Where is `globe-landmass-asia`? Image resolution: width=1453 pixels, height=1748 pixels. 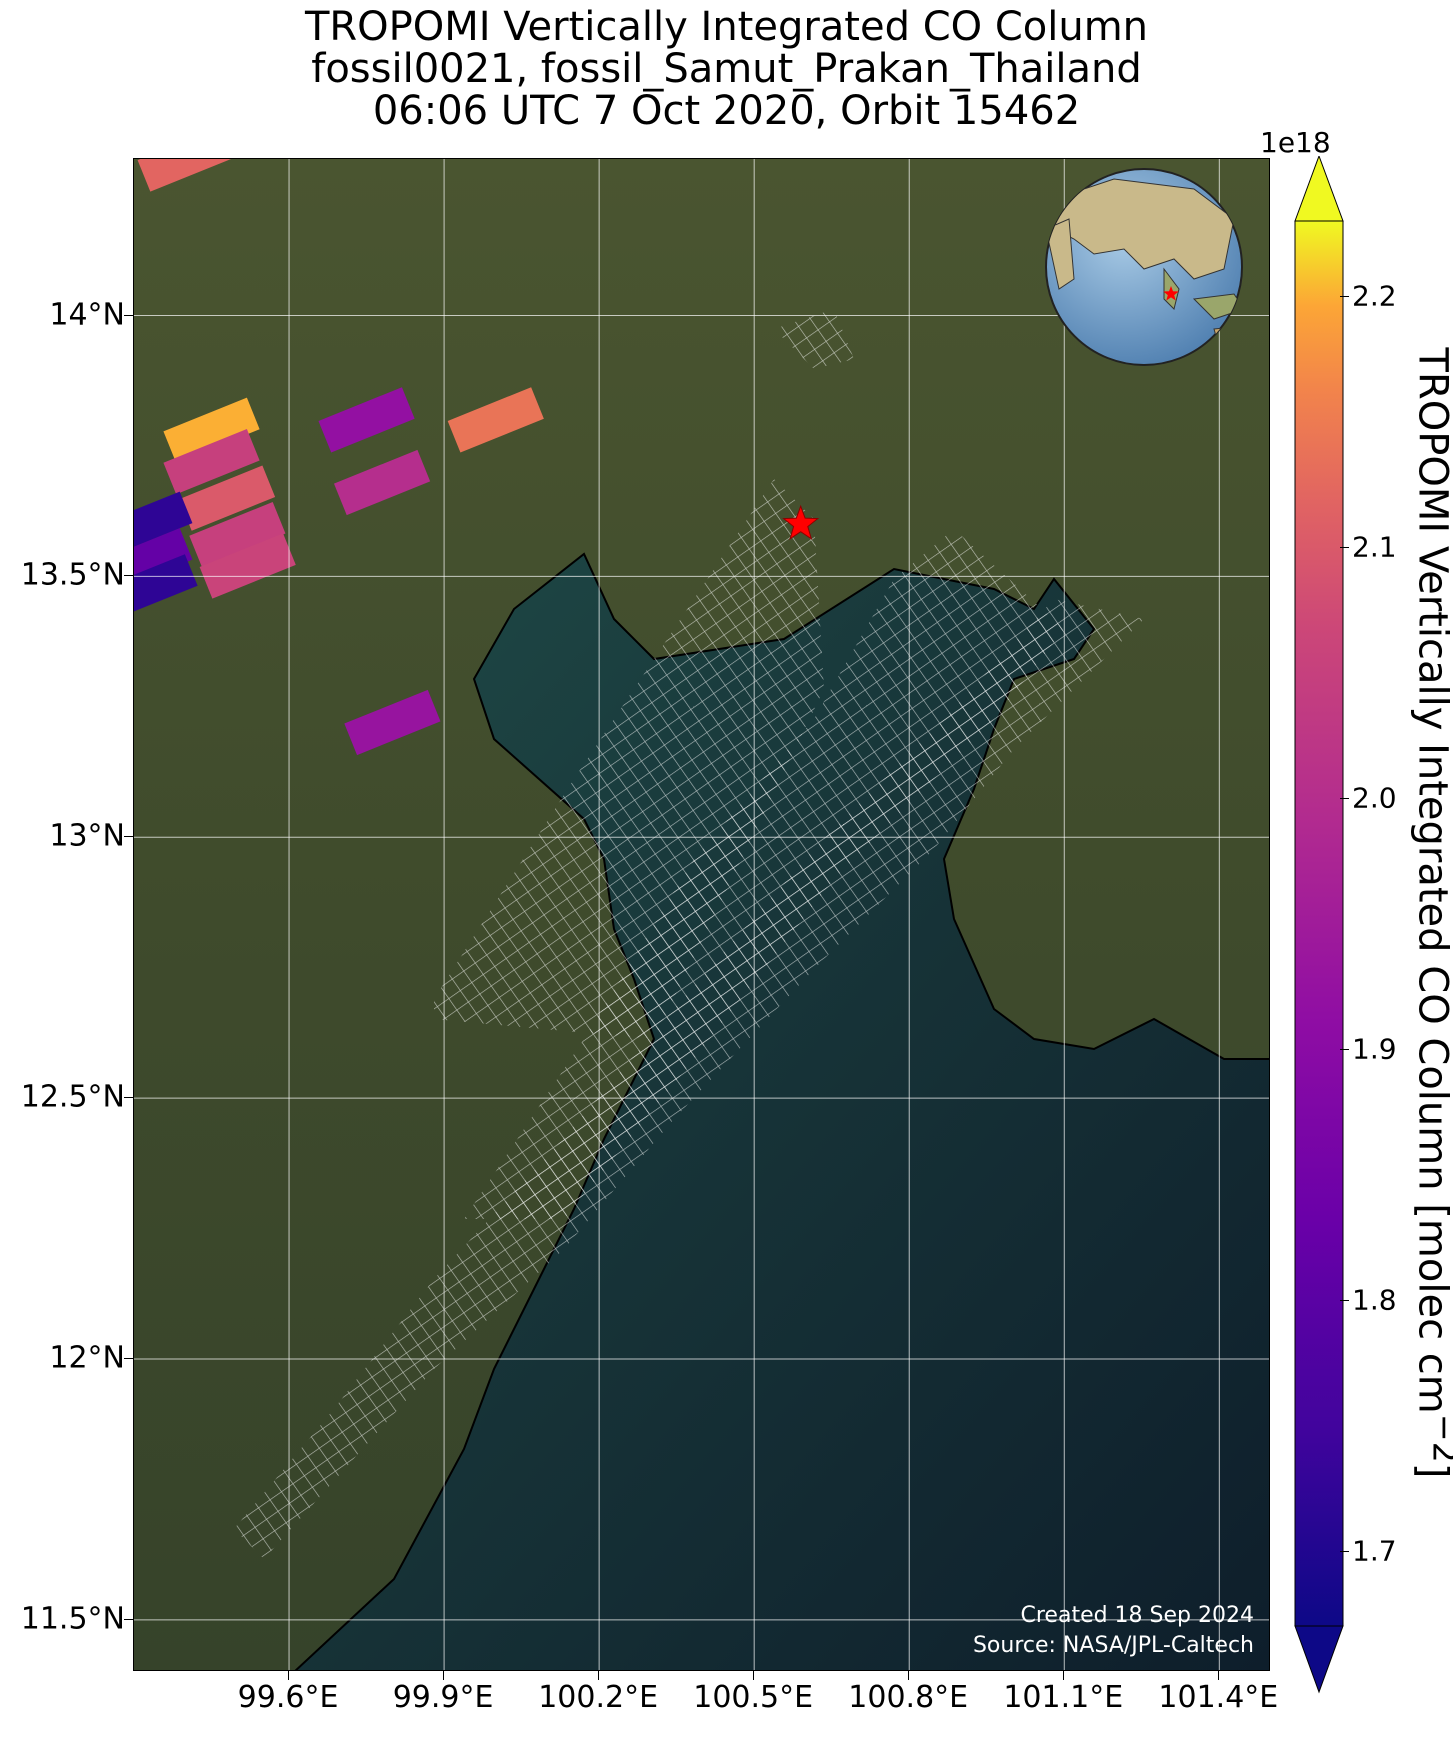
globe-landmass-asia is located at coordinates (1144, 229).